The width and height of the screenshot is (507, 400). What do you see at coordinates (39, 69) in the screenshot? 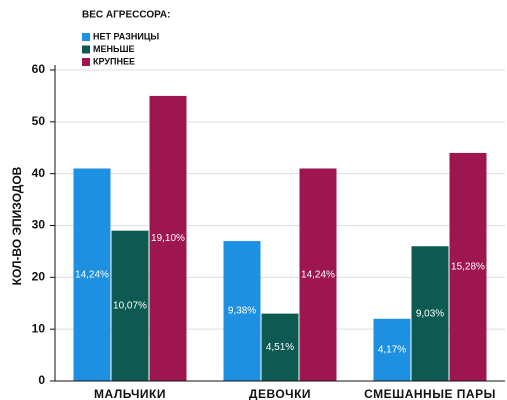
I see `y-tick-label: 60` at bounding box center [39, 69].